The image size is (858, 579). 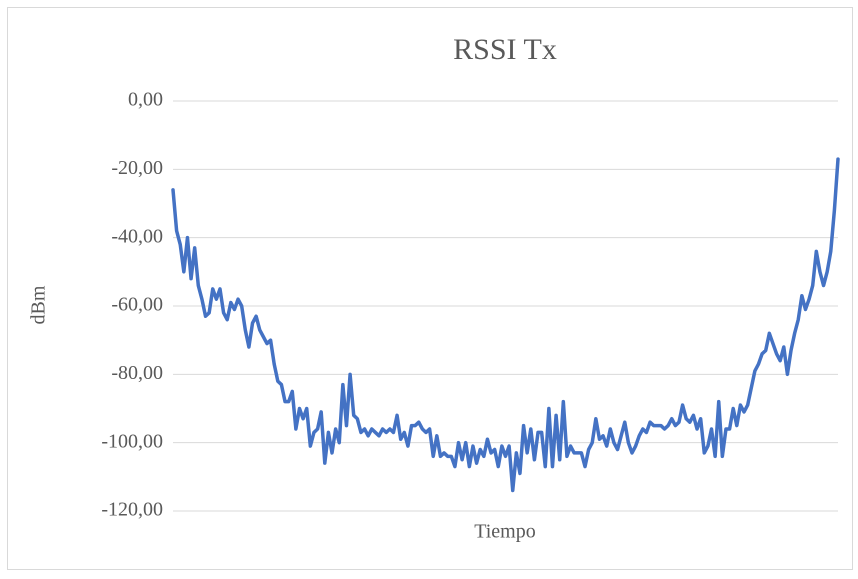 What do you see at coordinates (145, 100) in the screenshot?
I see `y-tick-label: 0,00` at bounding box center [145, 100].